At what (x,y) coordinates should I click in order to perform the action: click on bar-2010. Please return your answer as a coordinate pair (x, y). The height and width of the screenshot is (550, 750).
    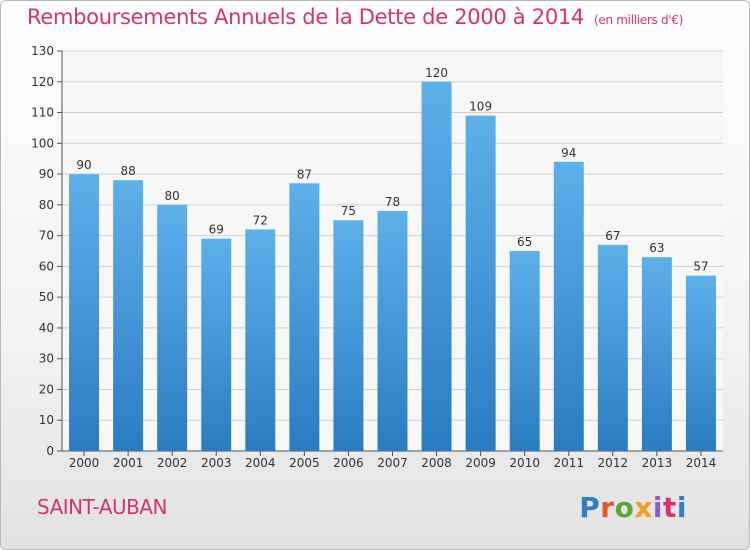
    Looking at the image, I should click on (524, 351).